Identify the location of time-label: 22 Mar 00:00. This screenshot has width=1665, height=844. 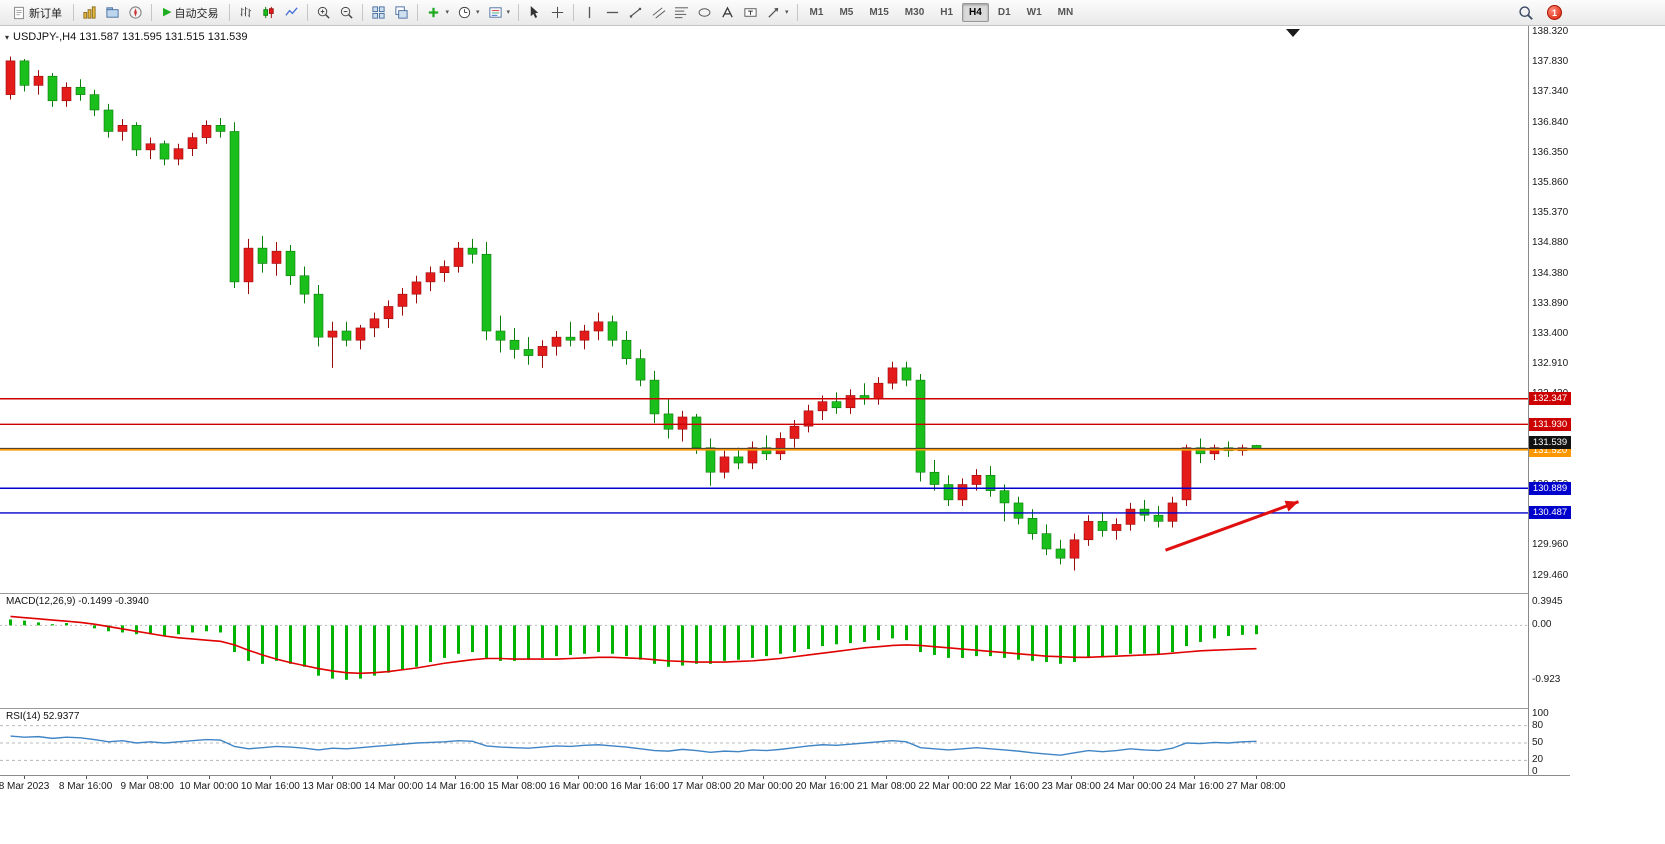
(948, 786).